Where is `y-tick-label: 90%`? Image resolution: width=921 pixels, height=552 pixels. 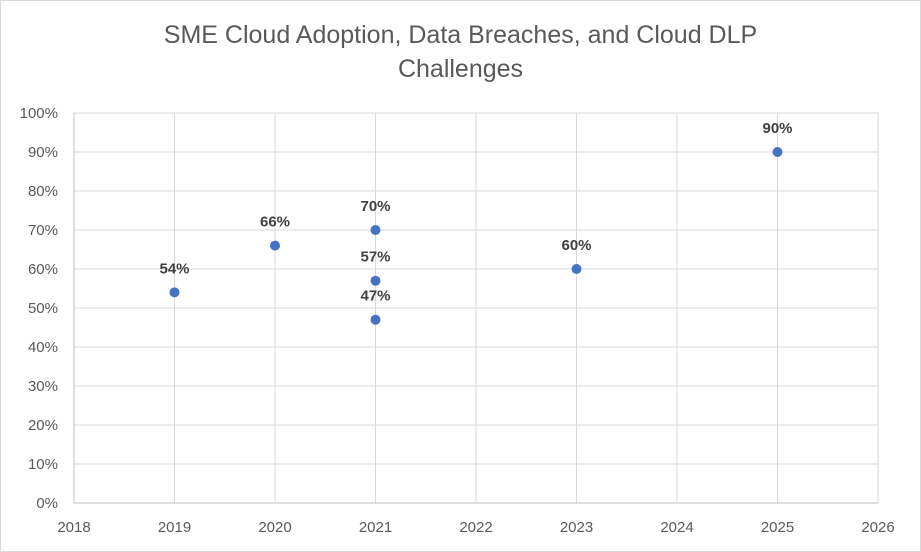
y-tick-label: 90% is located at coordinates (43, 152).